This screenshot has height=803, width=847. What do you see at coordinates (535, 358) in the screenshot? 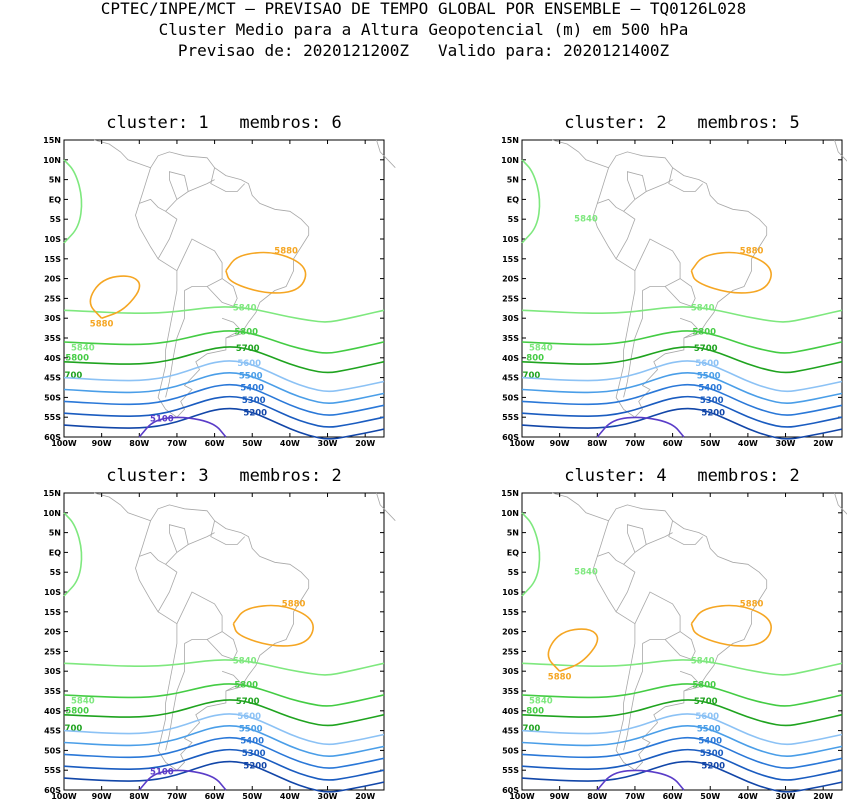
I see `contour-label: 800` at bounding box center [535, 358].